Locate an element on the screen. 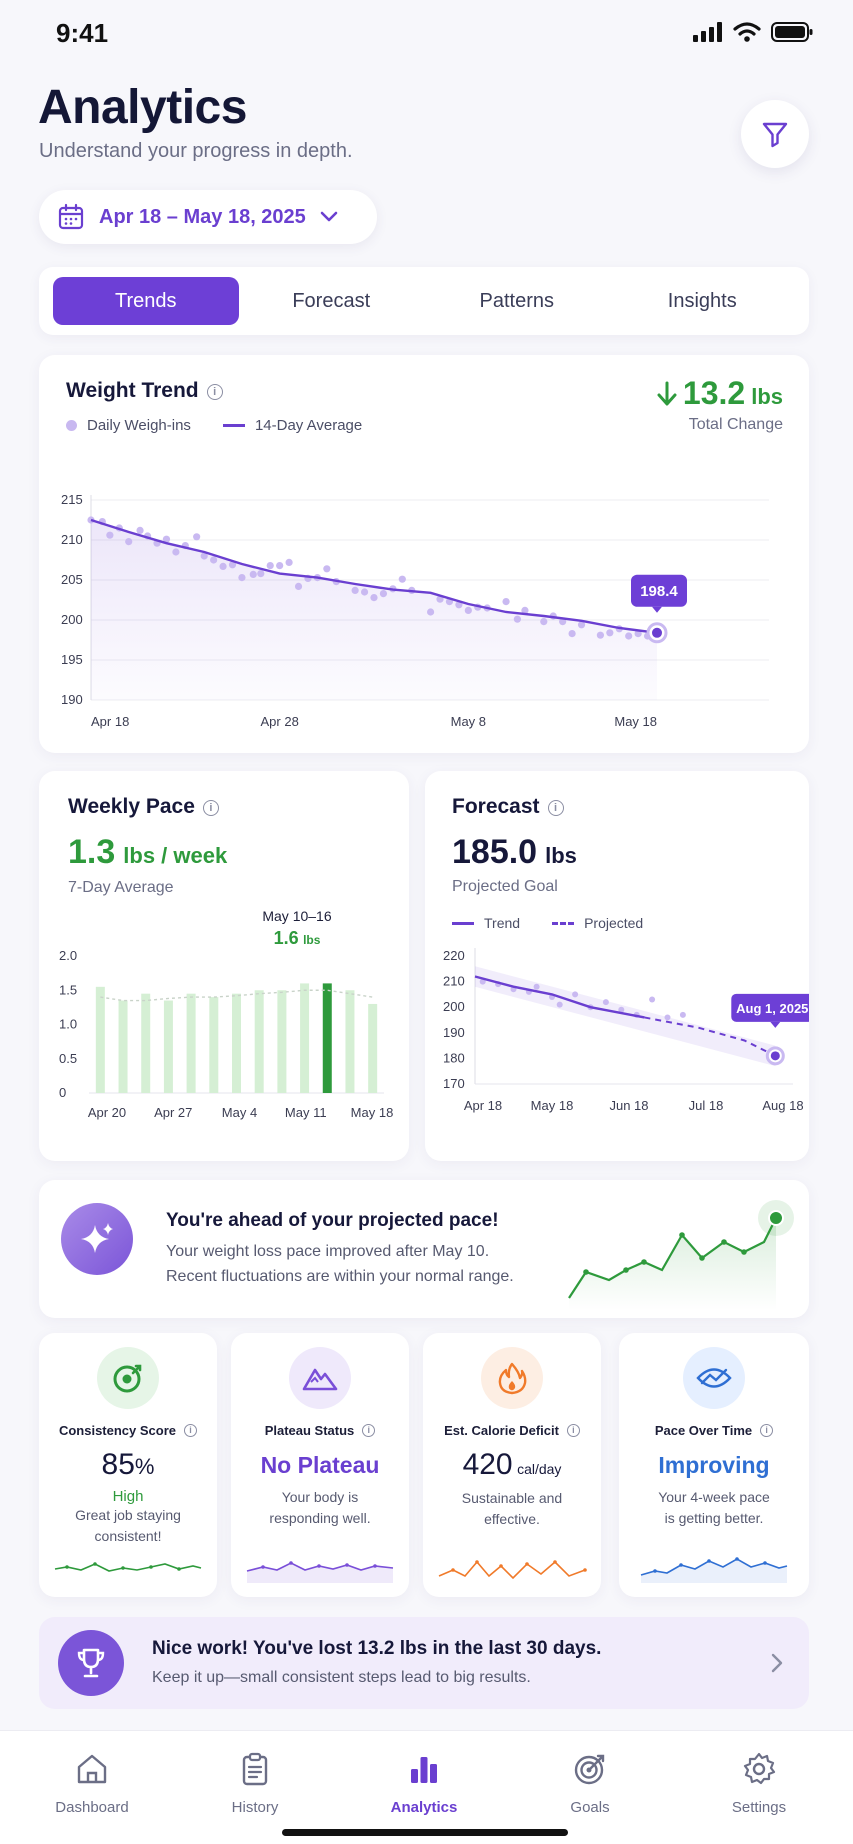 This screenshot has height=1844, width=853. tab-forecast: Forecast is located at coordinates (331, 300).